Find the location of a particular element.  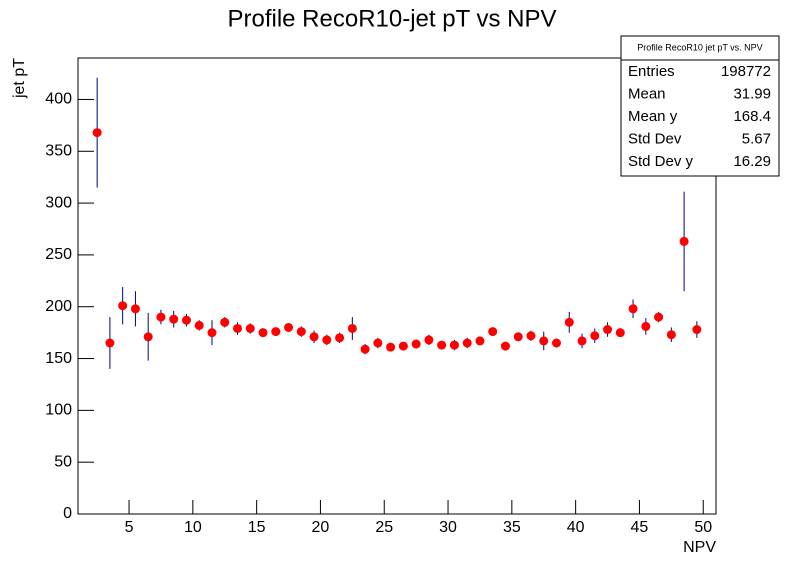

y-tick-label: 350 is located at coordinates (58, 150).